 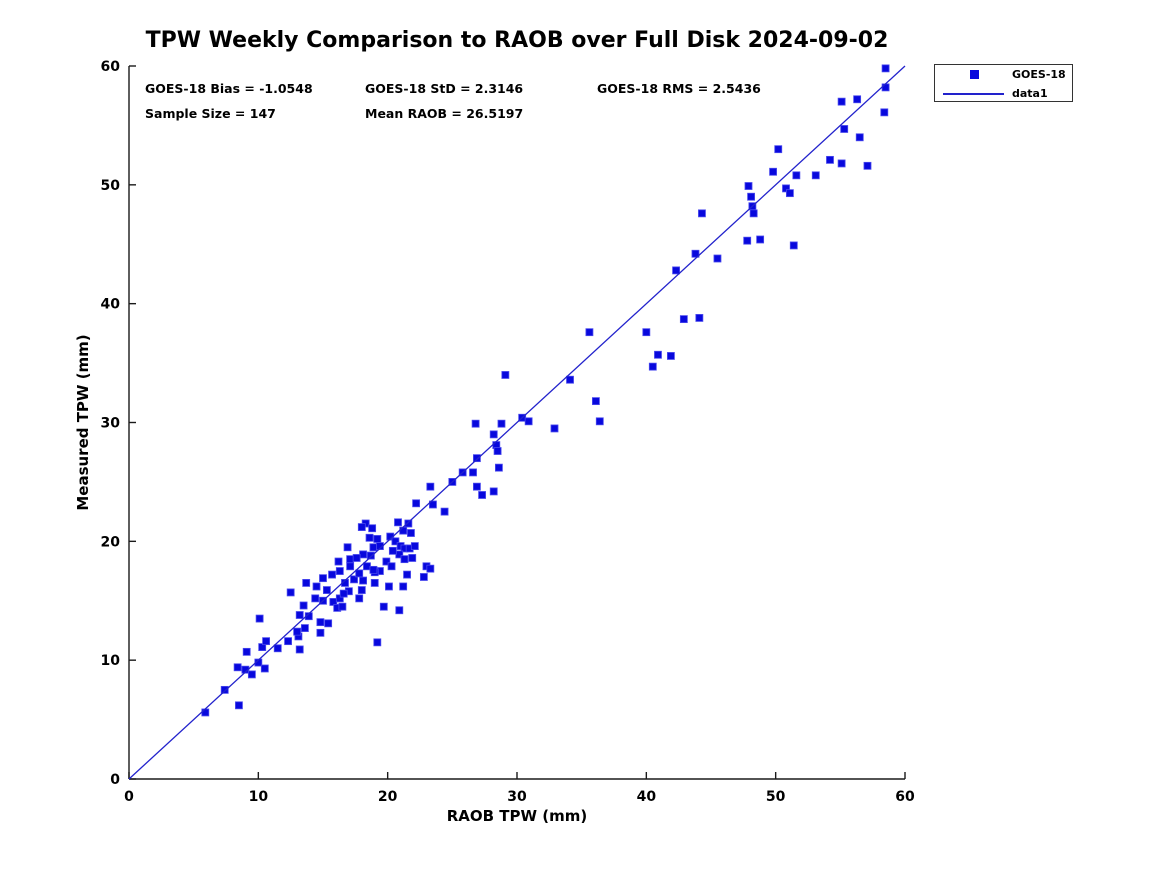 I want to click on y-tick-label: 0, so click(x=115, y=780).